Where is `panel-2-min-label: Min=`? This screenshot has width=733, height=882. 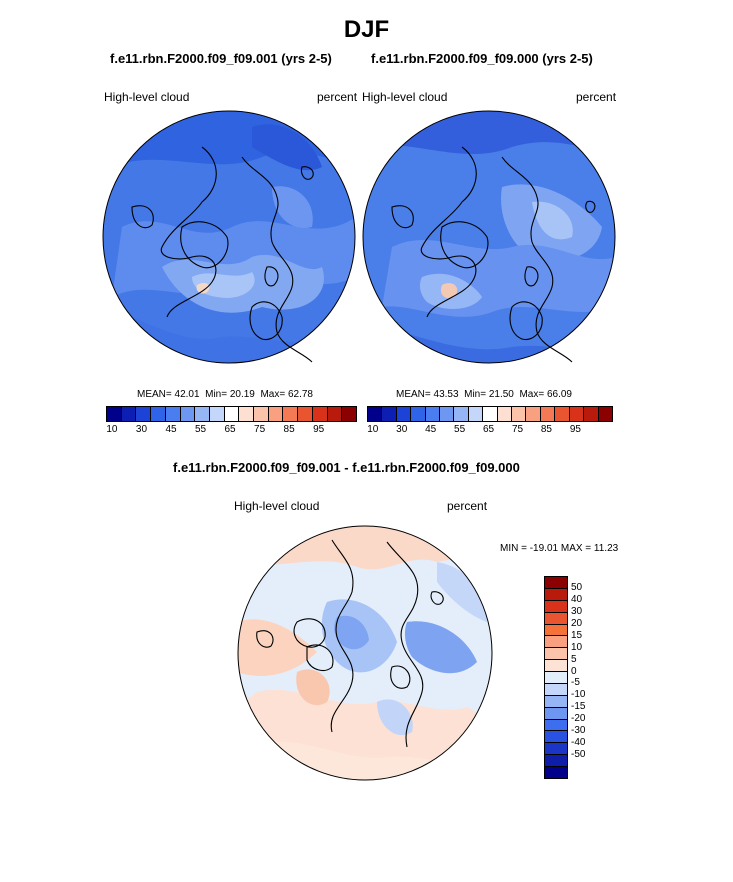
panel-2-min-label: Min= is located at coordinates (475, 394).